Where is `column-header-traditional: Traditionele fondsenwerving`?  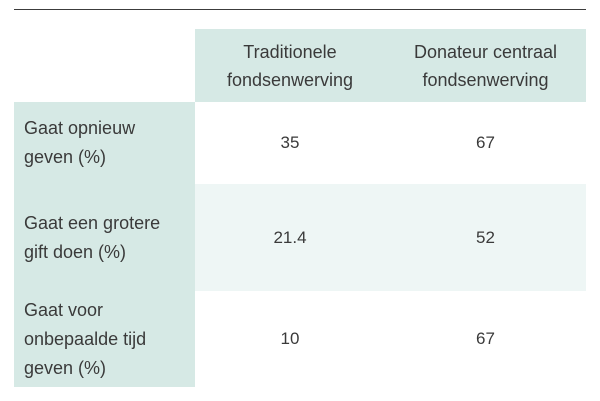
column-header-traditional: Traditionele fondsenwerving is located at coordinates (290, 65).